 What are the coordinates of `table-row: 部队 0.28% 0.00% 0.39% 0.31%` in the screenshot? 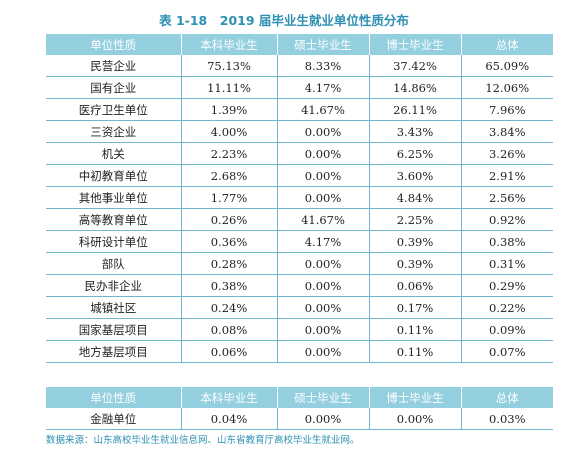 It's located at (299, 263).